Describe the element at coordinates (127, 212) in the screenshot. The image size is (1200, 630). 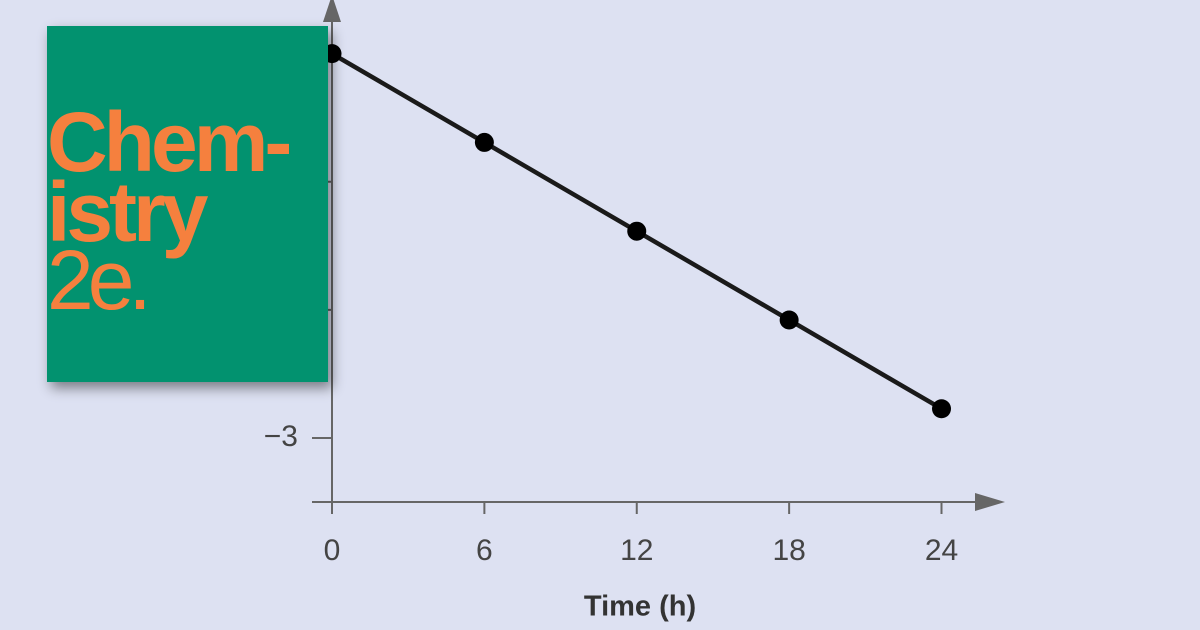
I see `cover-title: istry` at that location.